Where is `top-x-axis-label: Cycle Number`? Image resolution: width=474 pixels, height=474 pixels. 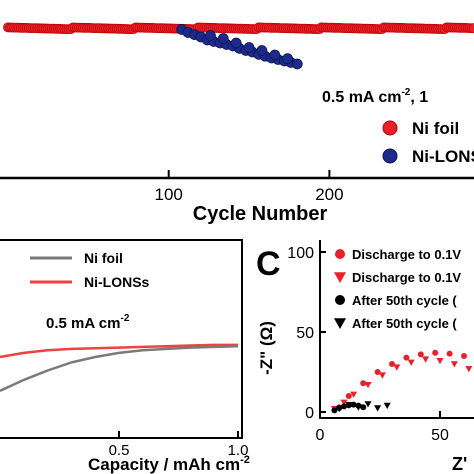
top-x-axis-label: Cycle Number is located at coordinates (260, 214).